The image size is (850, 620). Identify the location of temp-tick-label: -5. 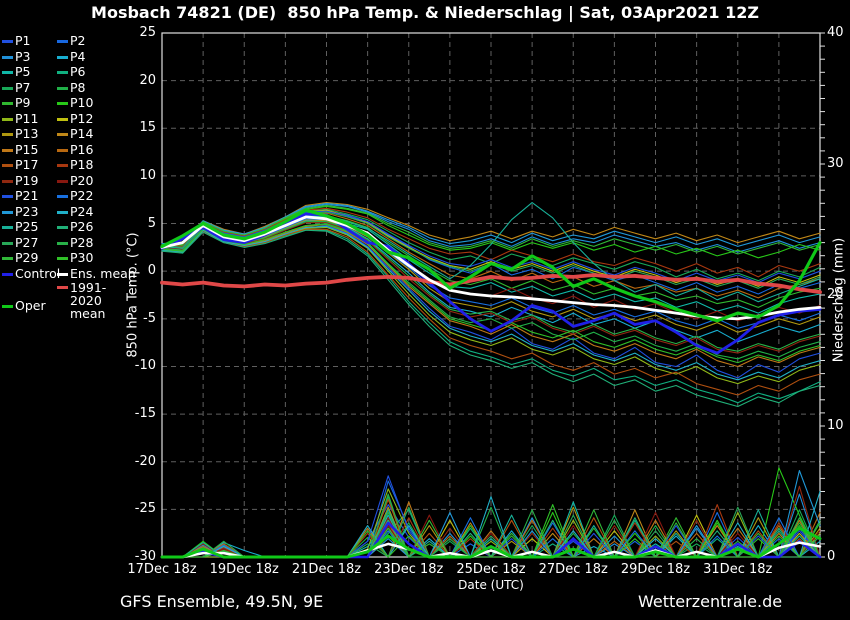
(149, 318).